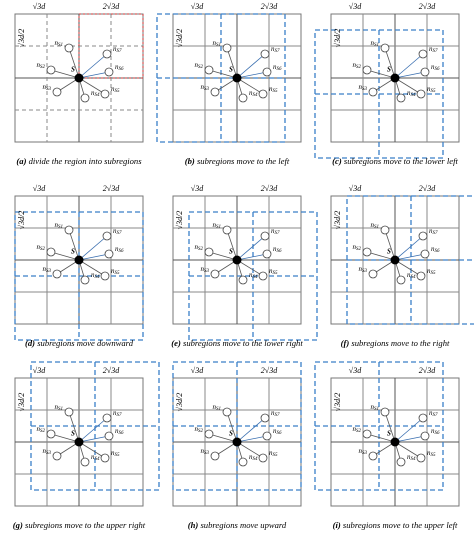  What do you see at coordinates (179, 220) in the screenshot?
I see `dimension-label: √3d/2` at bounding box center [179, 220].